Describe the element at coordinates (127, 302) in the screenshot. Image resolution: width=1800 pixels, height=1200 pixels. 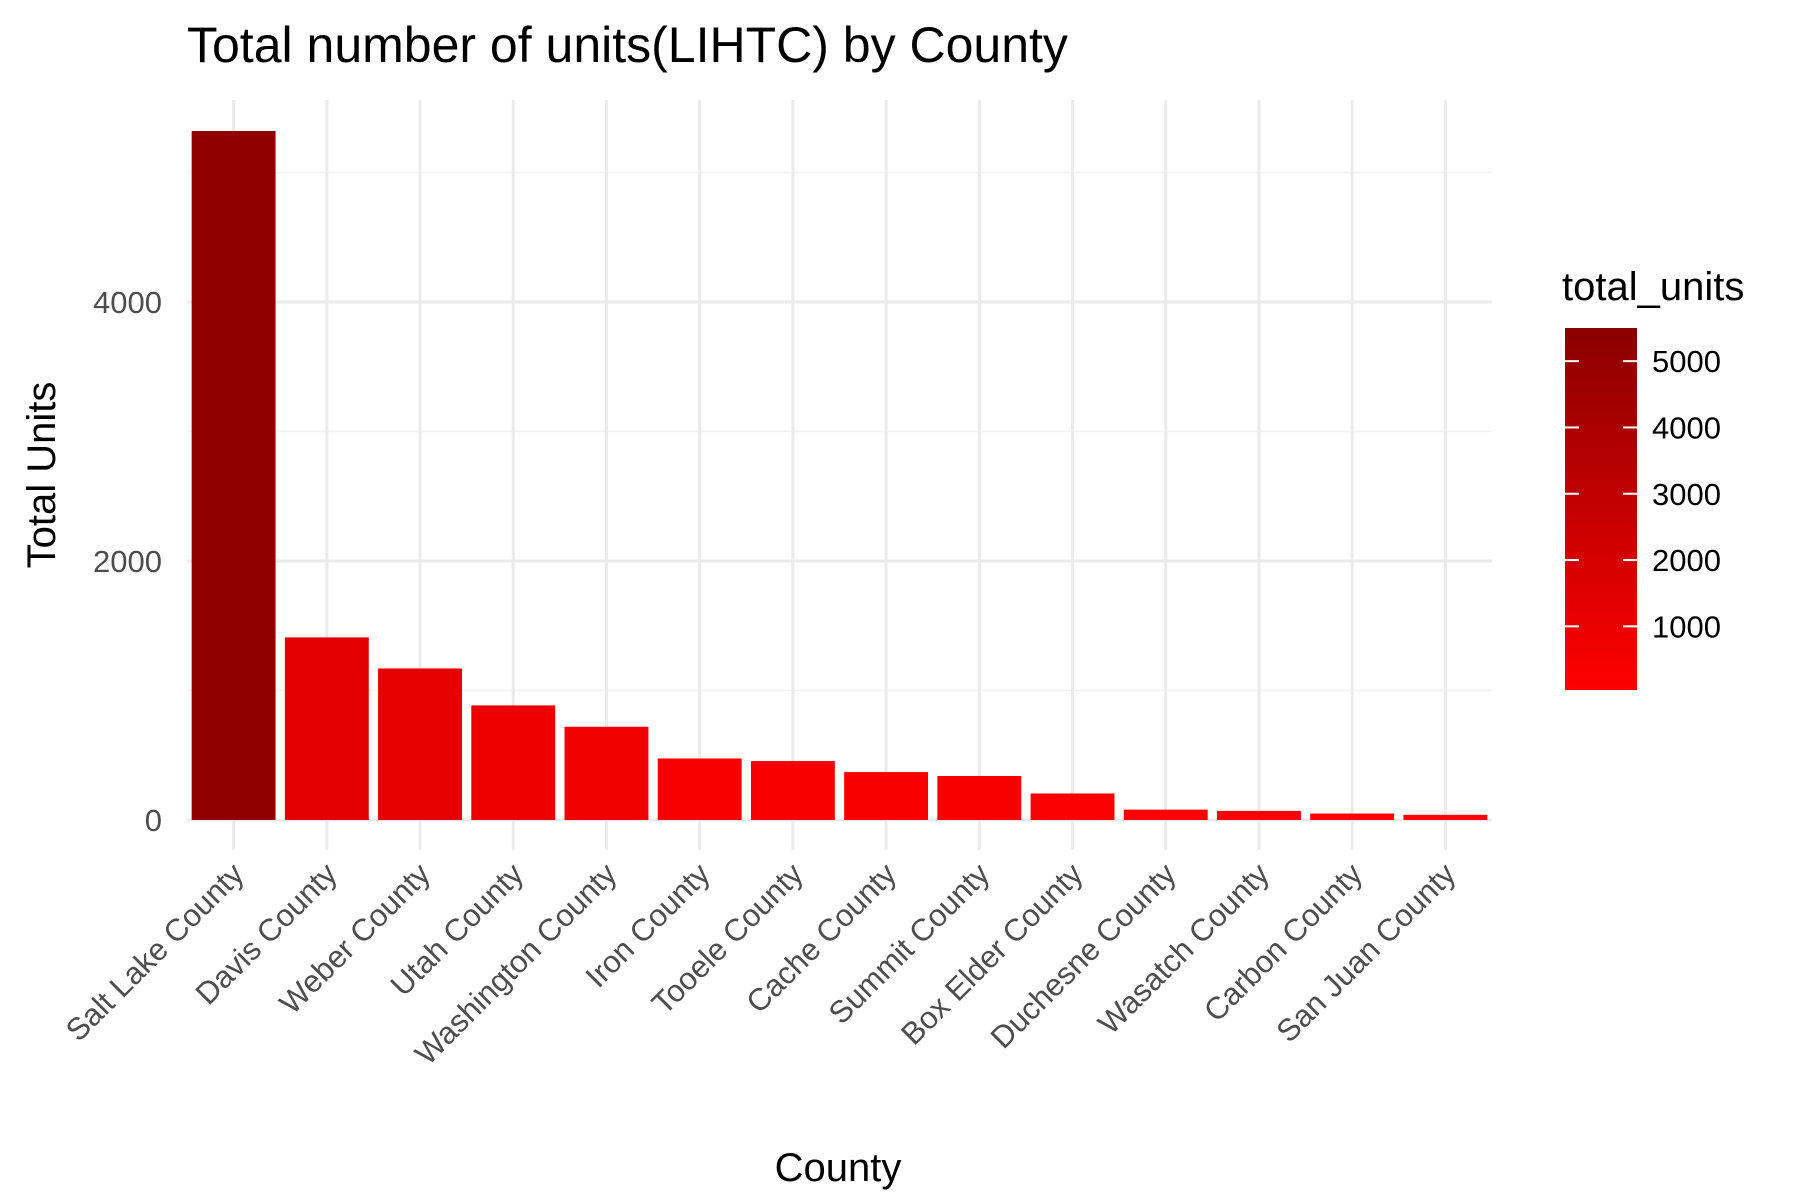
I see `y-tick-label: 4000` at that location.